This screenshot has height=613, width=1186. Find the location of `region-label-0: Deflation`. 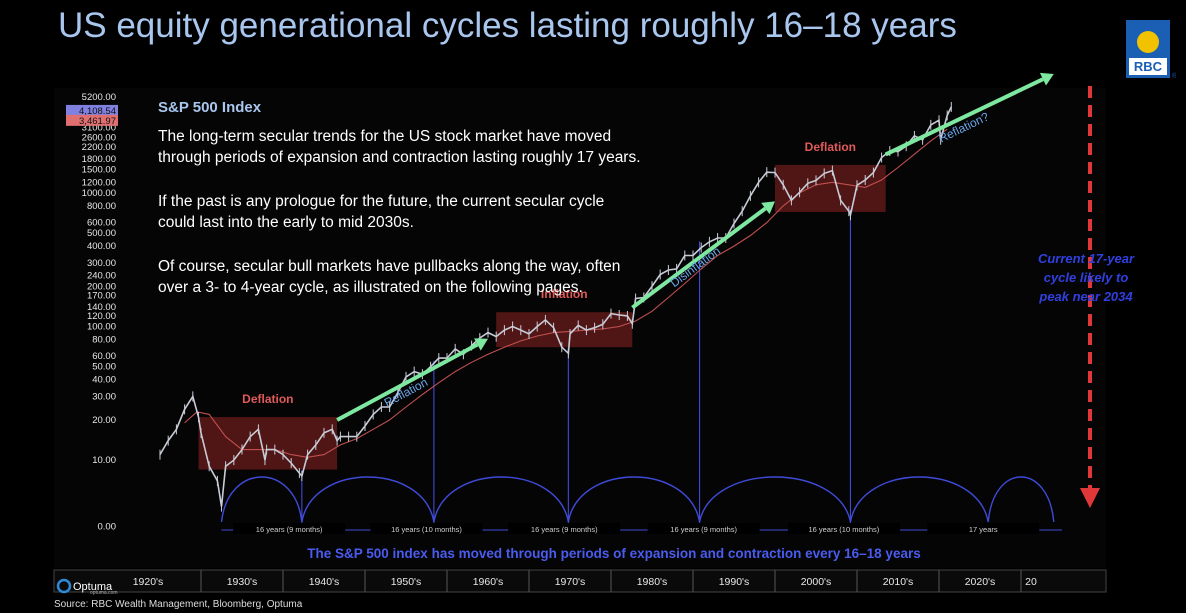

region-label-0: Deflation is located at coordinates (267, 399).